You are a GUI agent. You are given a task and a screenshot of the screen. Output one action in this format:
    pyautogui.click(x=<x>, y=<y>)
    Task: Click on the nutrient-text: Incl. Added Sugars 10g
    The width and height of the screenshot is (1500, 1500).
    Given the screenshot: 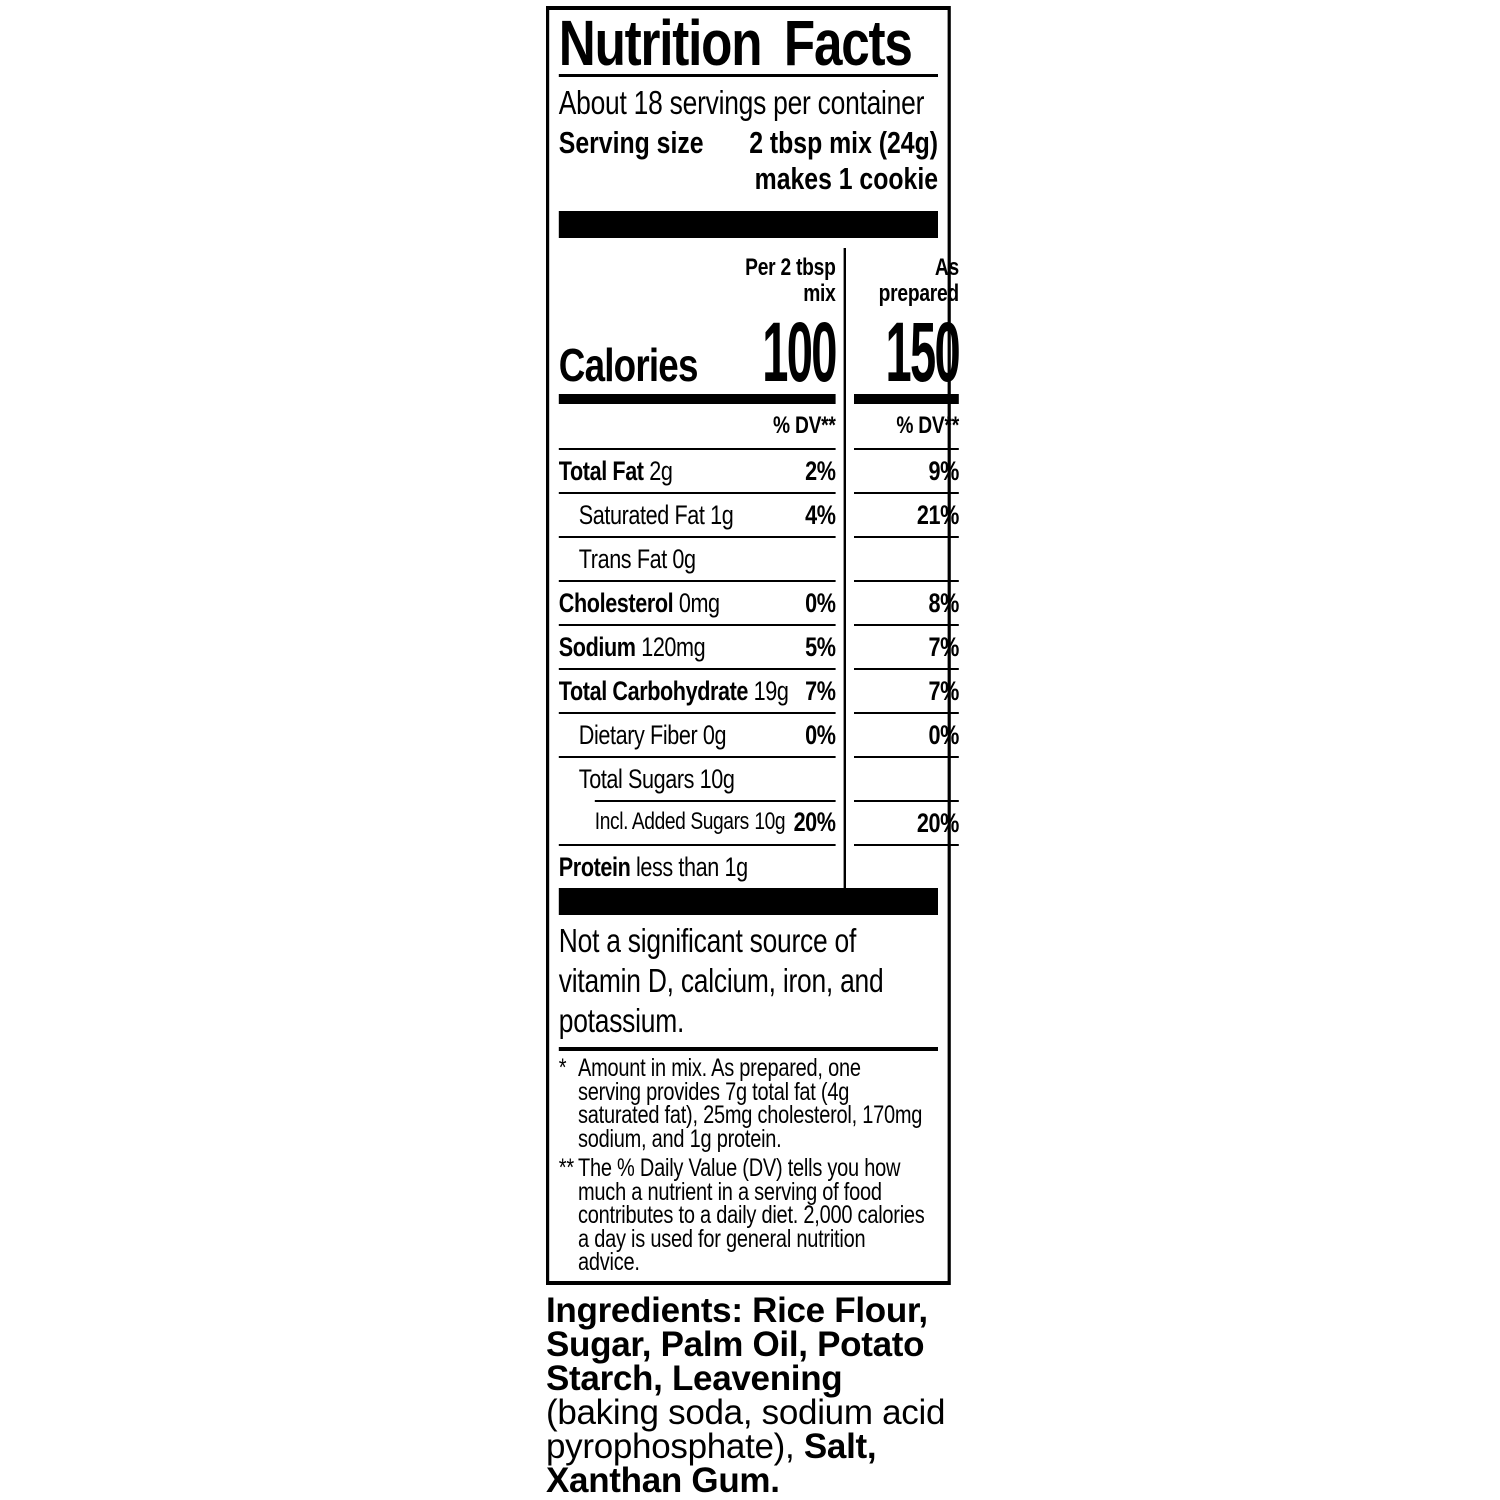 What is the action you would take?
    pyautogui.click(x=690, y=822)
    